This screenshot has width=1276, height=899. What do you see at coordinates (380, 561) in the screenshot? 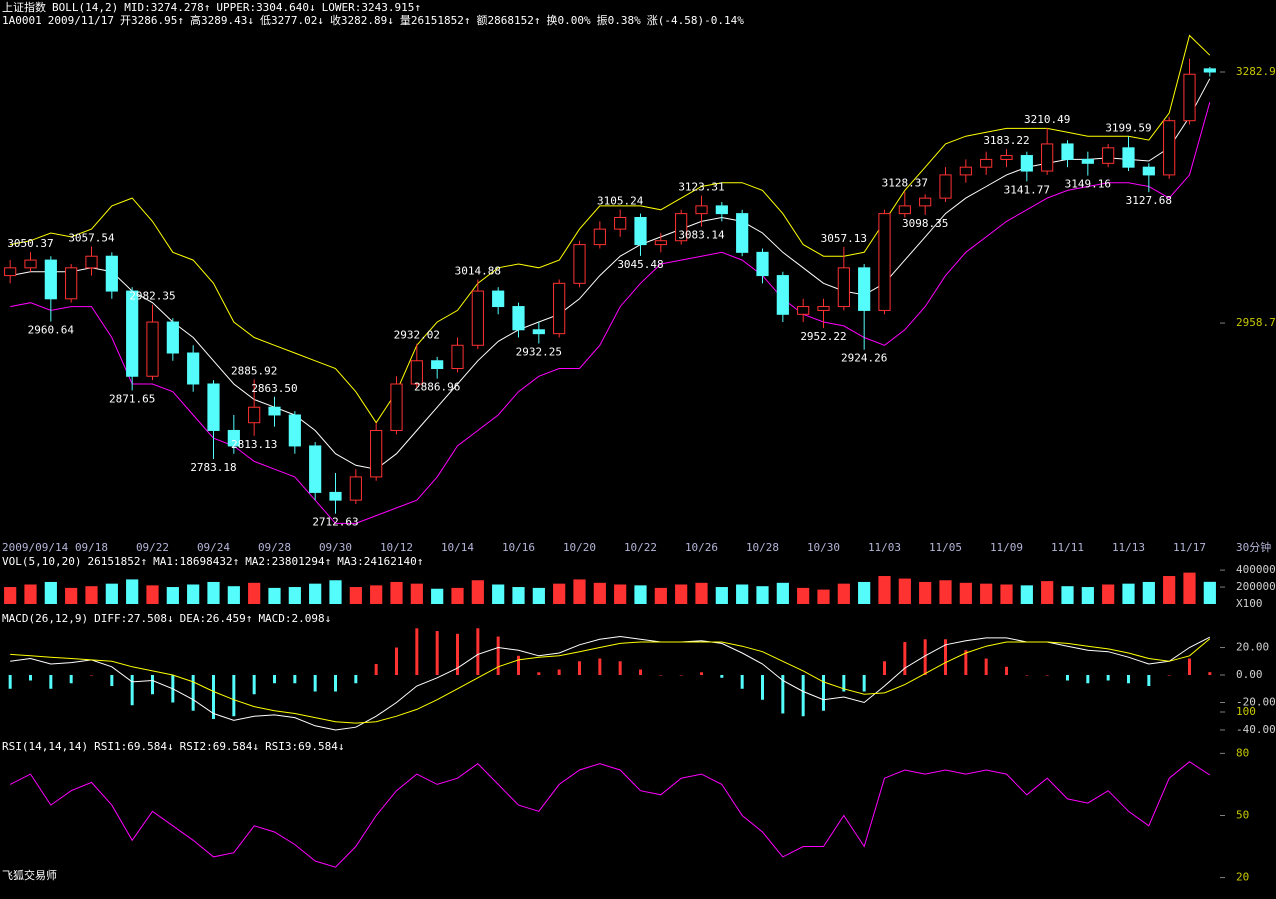
I see `header-text: MA3:24162140↑` at bounding box center [380, 561].